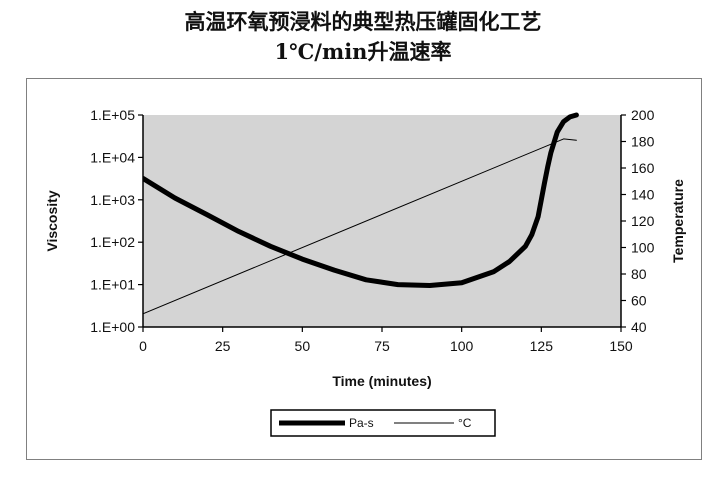 This screenshot has width=726, height=478. I want to click on y-right-tick-label: 120, so click(643, 221).